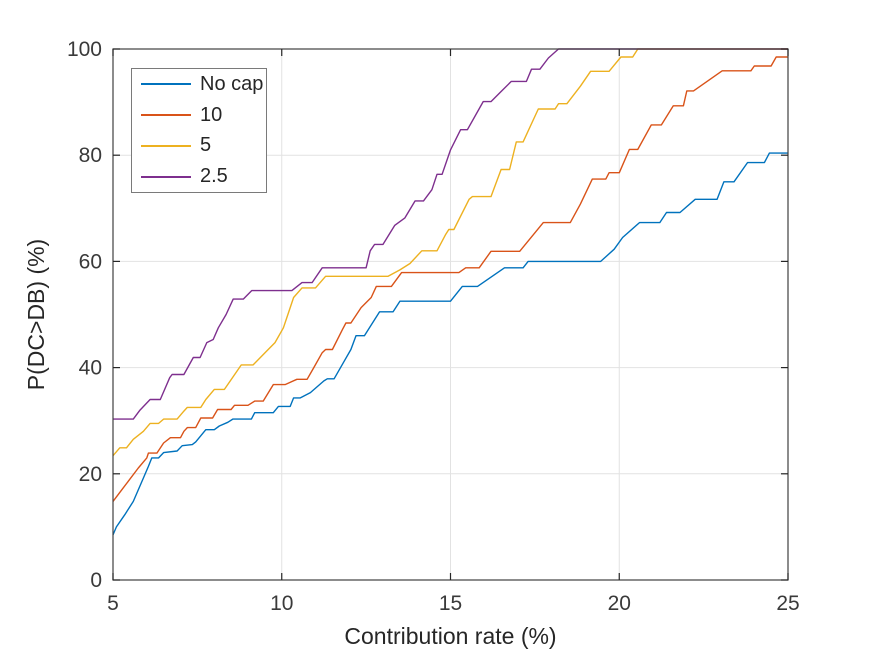  What do you see at coordinates (199, 145) in the screenshot?
I see `legend-item-5: 5` at bounding box center [199, 145].